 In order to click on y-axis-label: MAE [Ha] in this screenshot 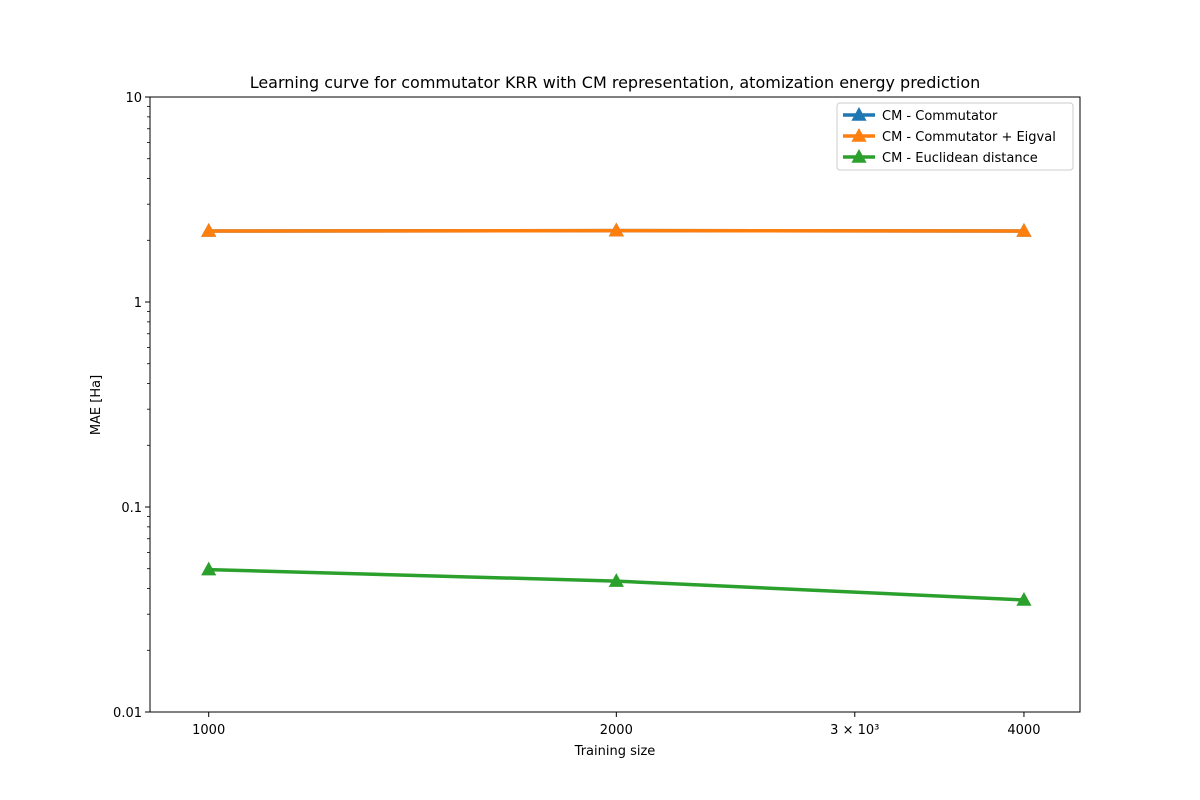, I will do `click(96, 405)`.